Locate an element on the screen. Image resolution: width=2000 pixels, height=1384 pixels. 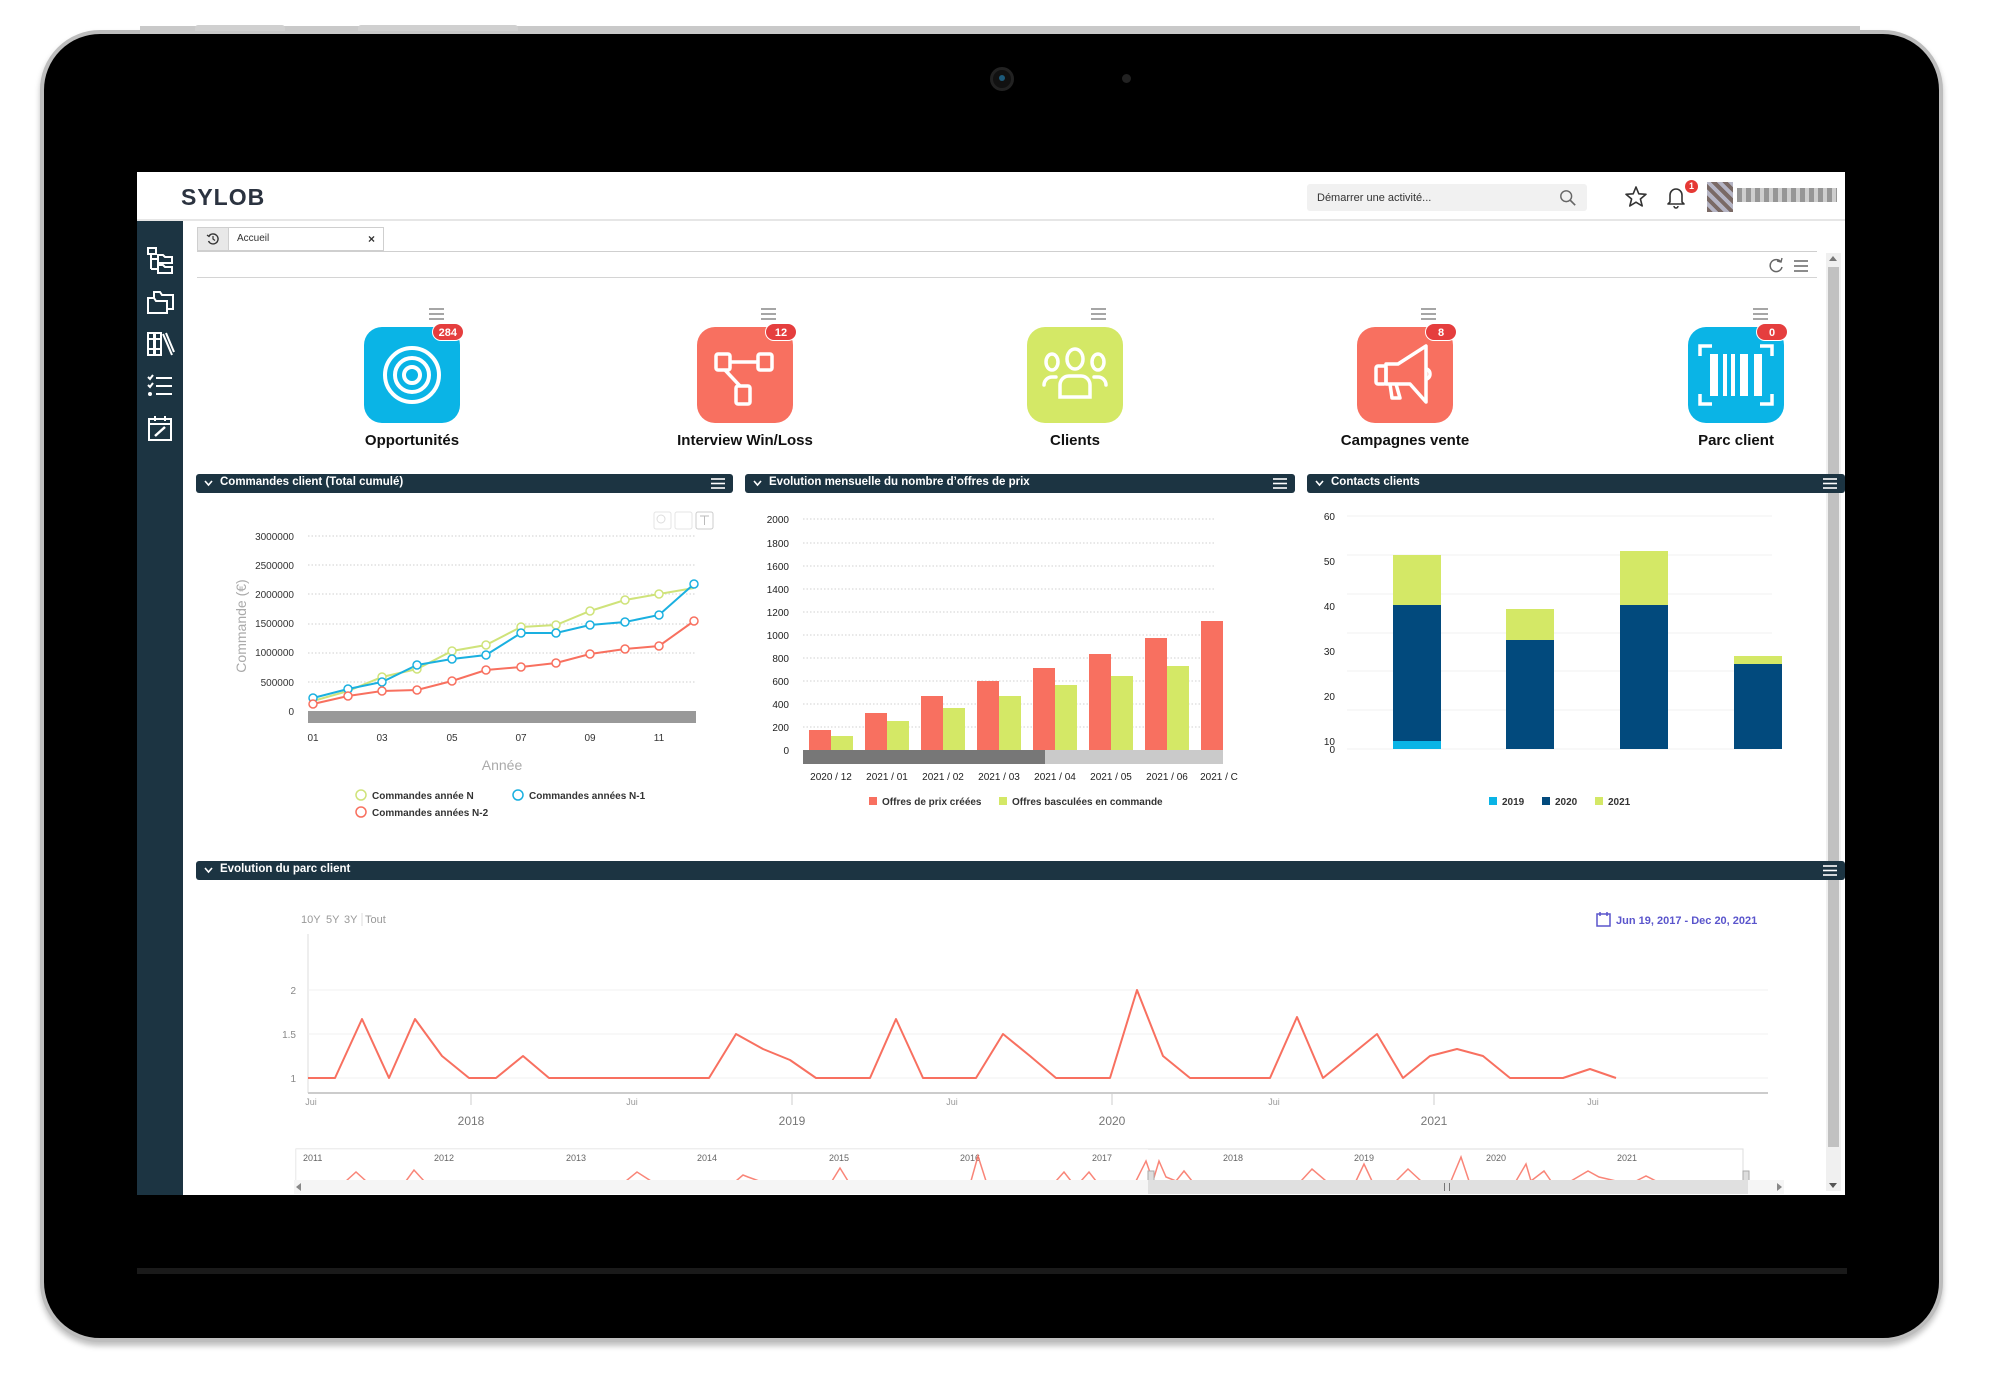
tile-opportunites: 284 Opportunités is located at coordinates (412, 386).